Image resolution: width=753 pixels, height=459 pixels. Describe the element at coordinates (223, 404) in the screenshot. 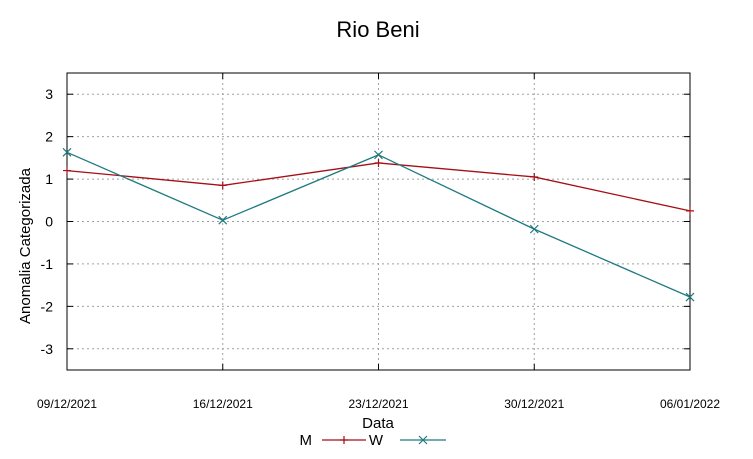

I see `x-tick-label: 16/12/2021` at that location.